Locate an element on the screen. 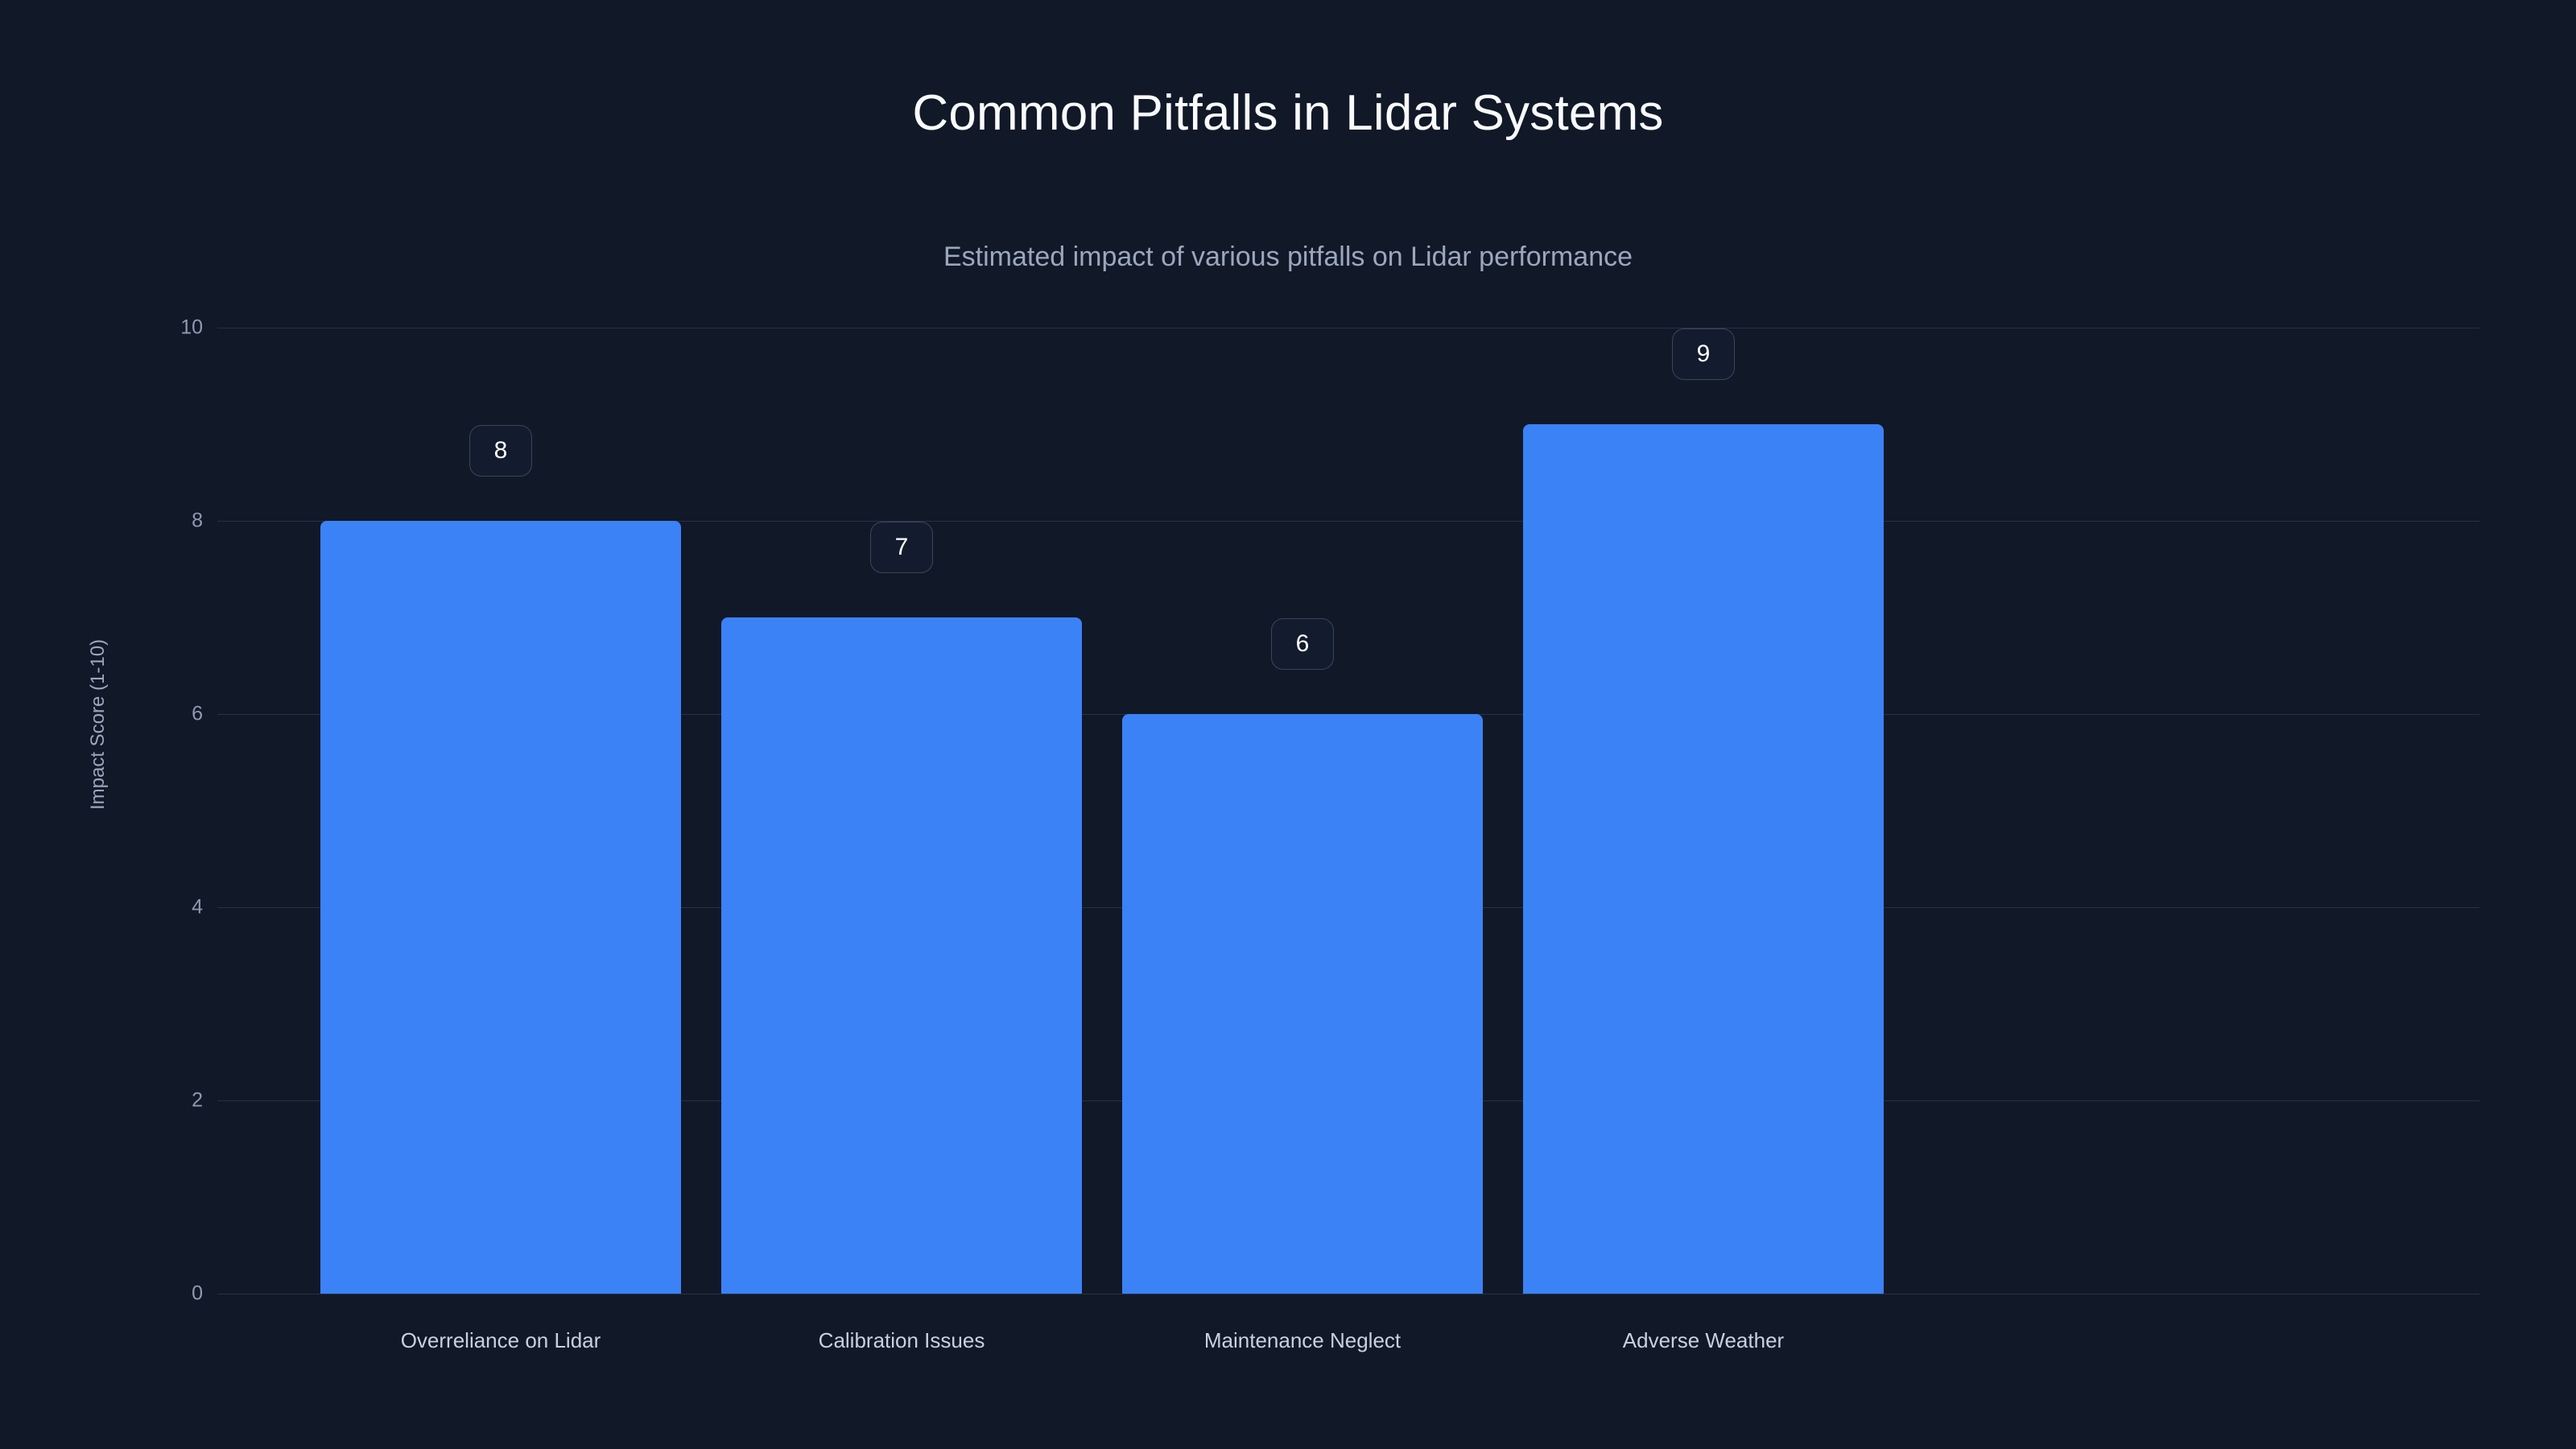  y-axis-tick-label: 4 is located at coordinates (197, 907).